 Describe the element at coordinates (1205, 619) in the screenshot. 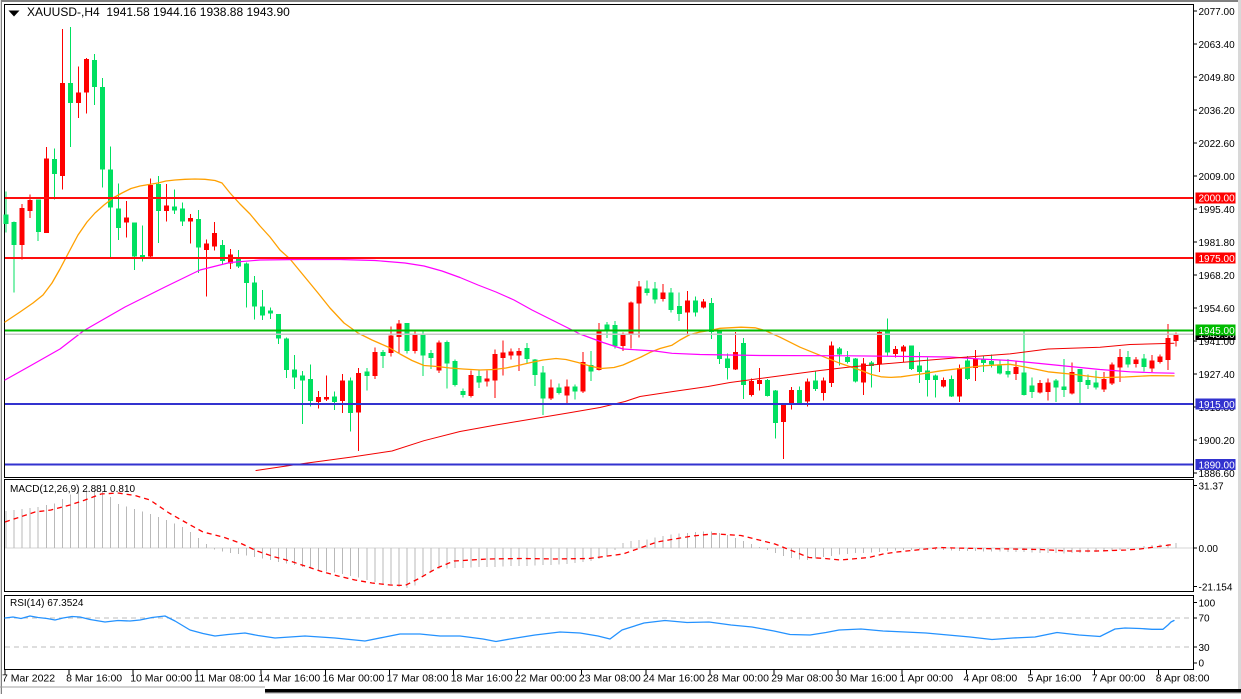

I see `svg-text: 70` at that location.